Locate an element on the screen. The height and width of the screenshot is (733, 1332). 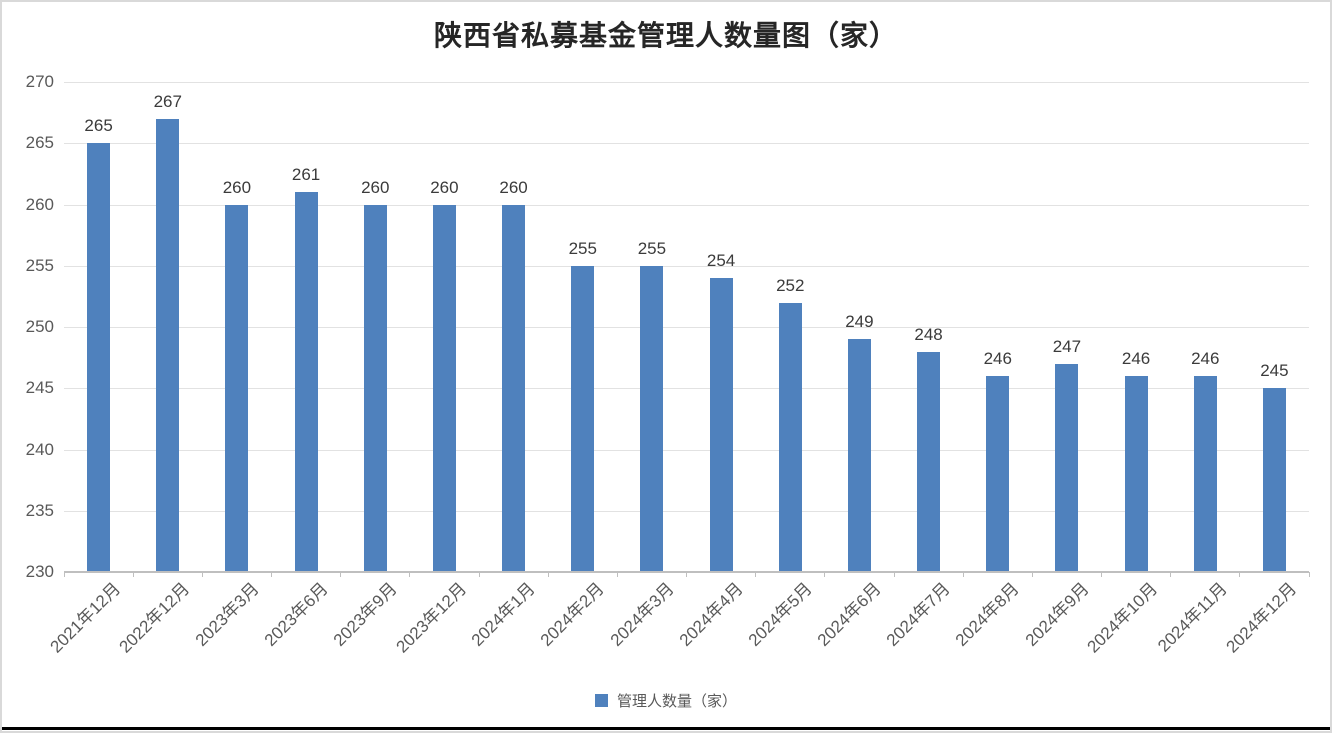
x-tick-label: 2024年5月 is located at coordinates (780, 614).